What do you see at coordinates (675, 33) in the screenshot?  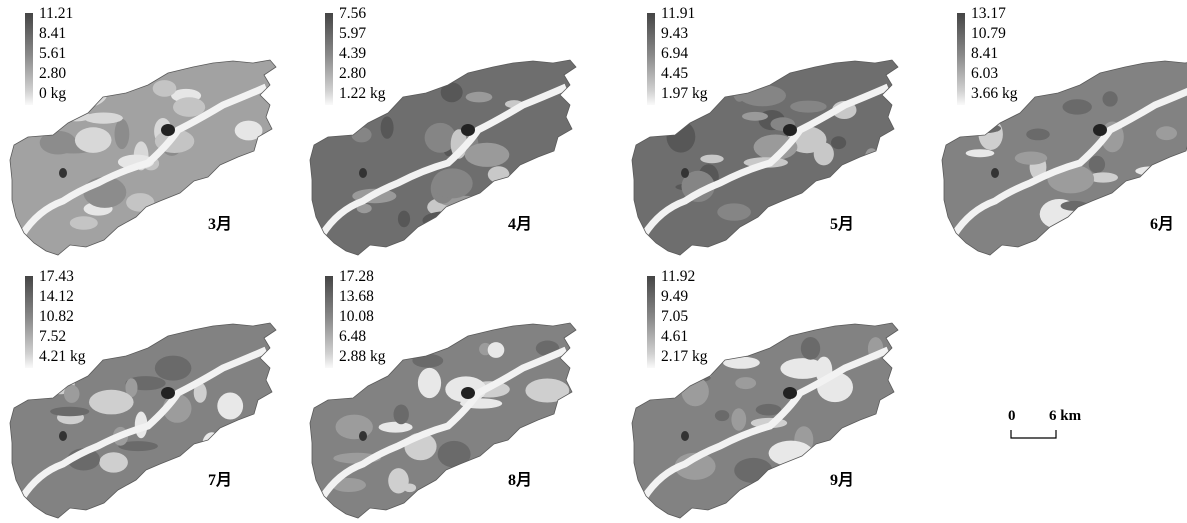 I see `legend-label: 9.43` at bounding box center [675, 33].